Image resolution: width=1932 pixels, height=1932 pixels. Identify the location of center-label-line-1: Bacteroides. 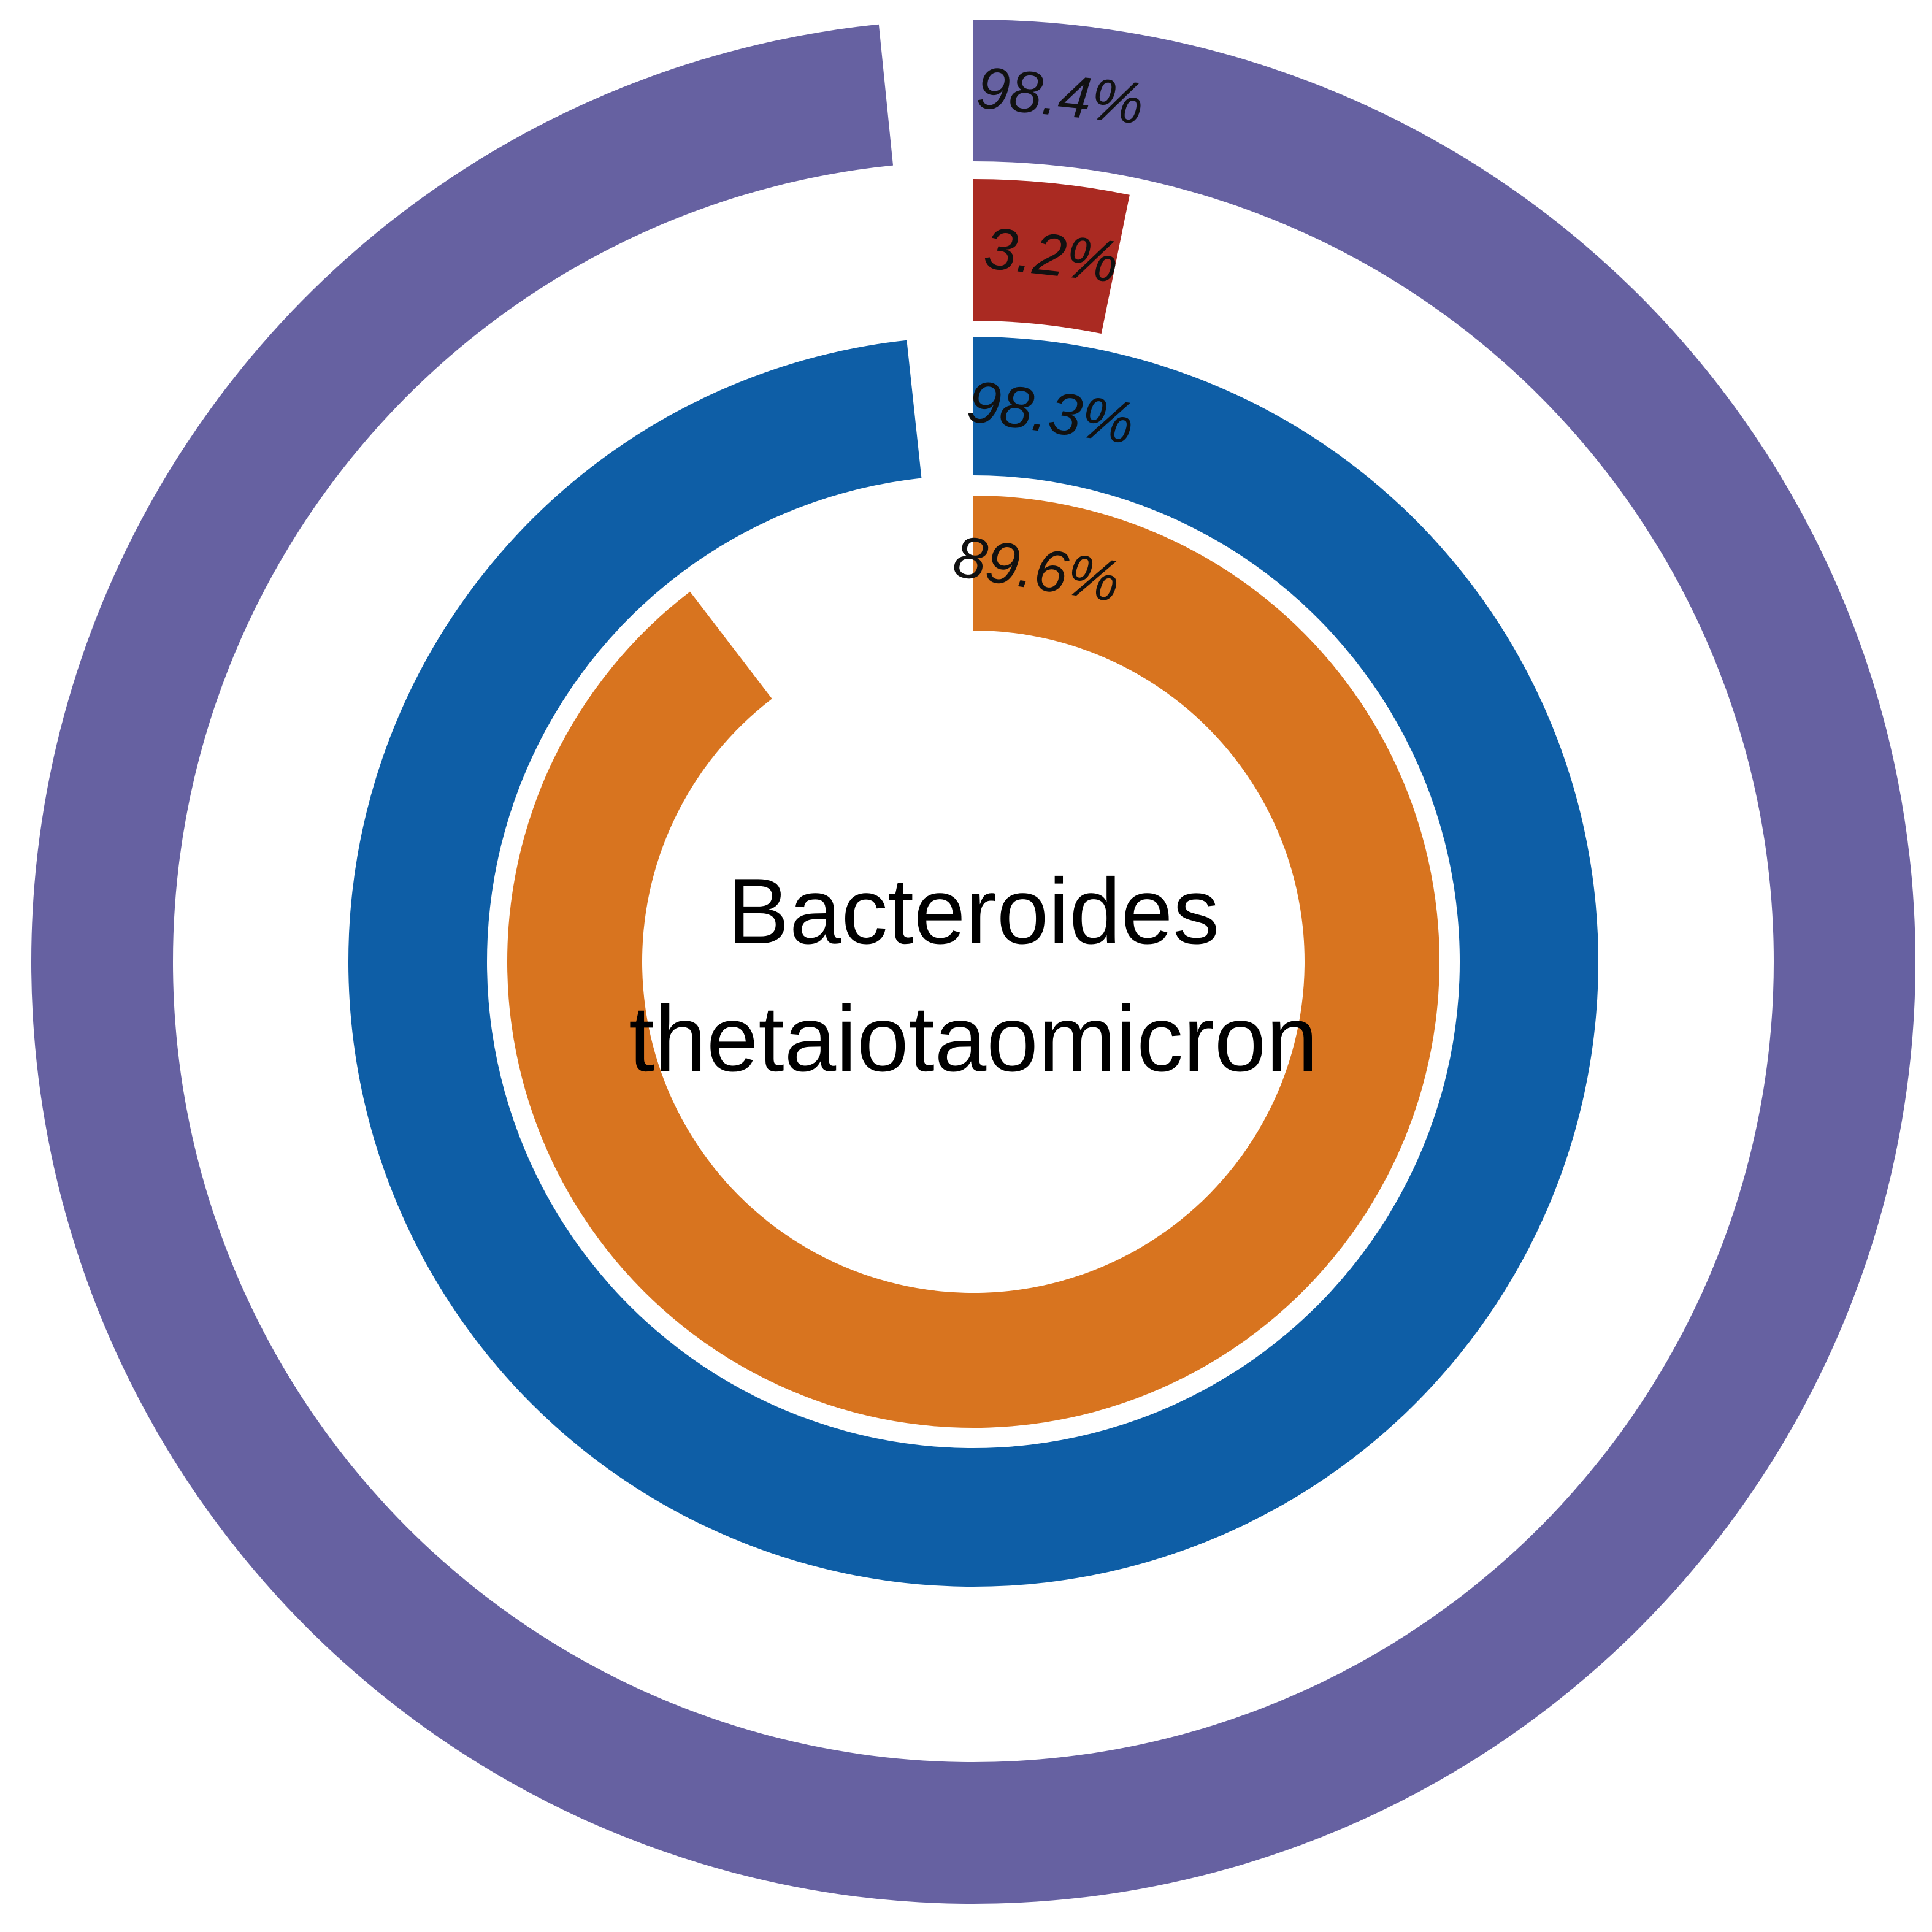
(973, 911).